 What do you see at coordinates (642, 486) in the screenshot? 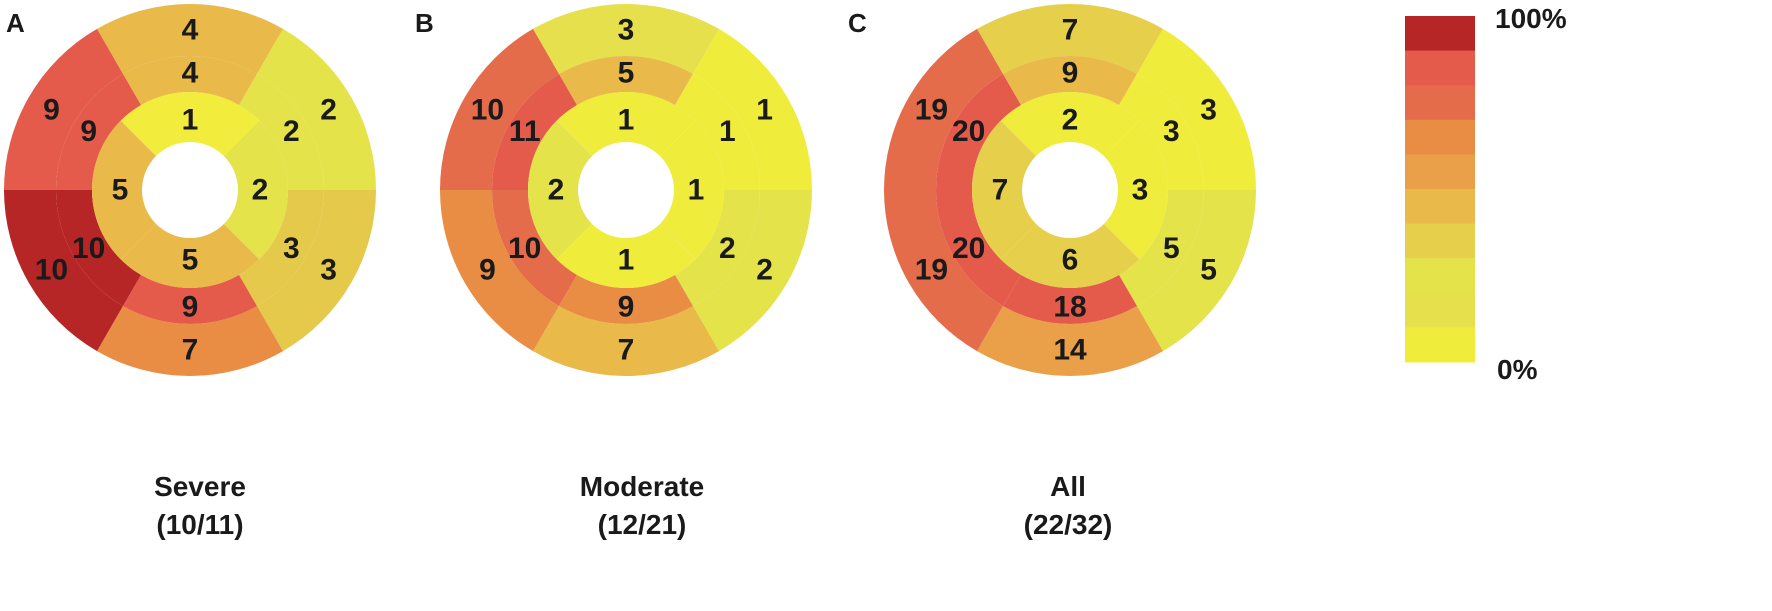
I see `panel-caption: Moderate` at bounding box center [642, 486].